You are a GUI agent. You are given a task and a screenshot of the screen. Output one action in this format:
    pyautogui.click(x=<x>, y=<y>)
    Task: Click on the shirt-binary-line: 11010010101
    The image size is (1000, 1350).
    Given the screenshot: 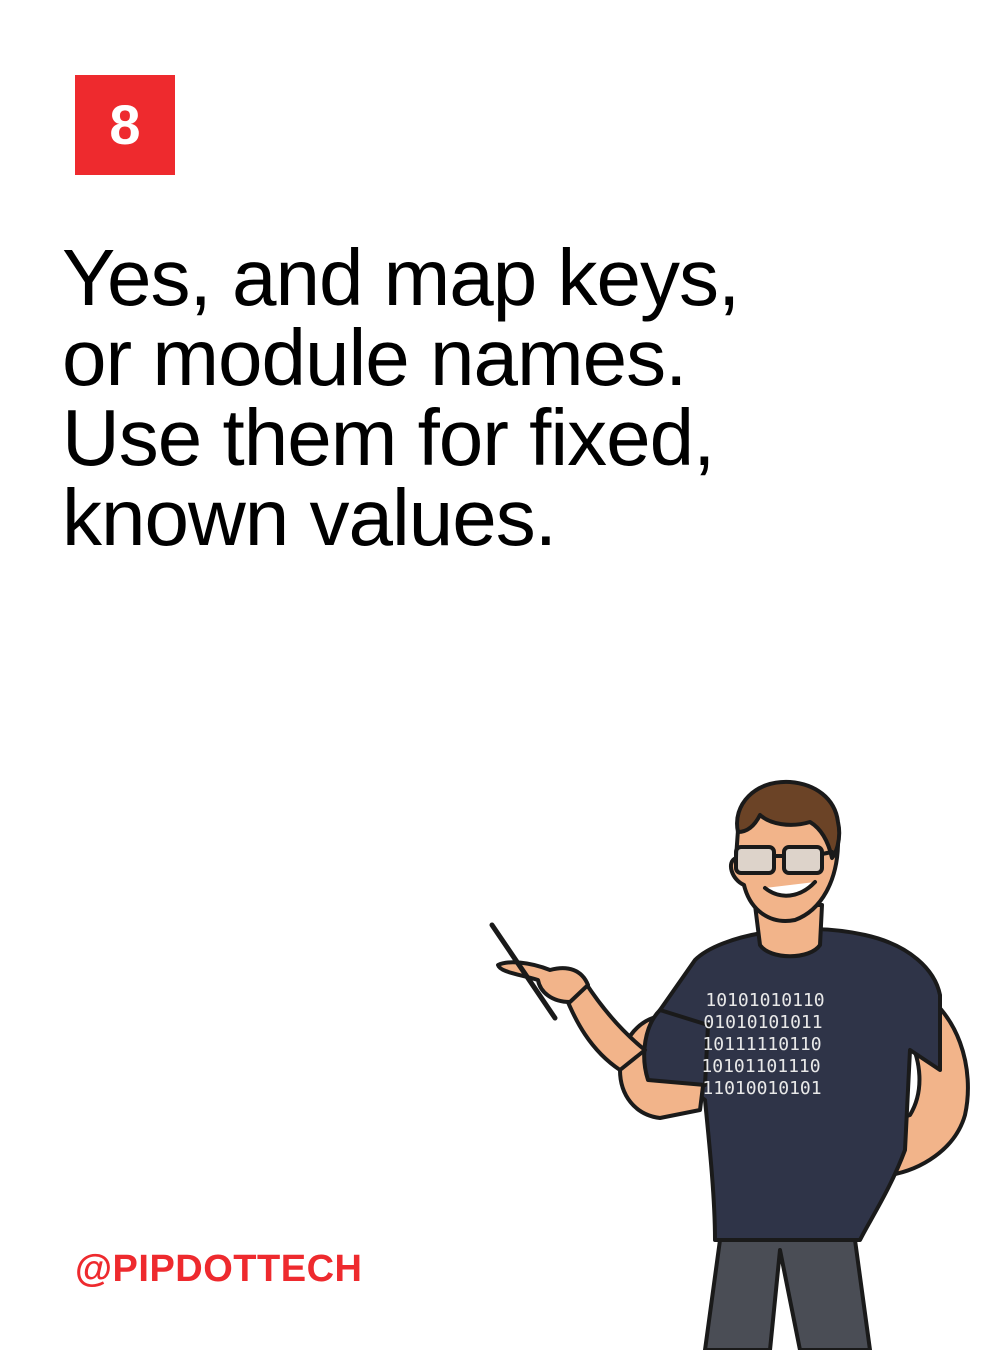 What is the action you would take?
    pyautogui.click(x=761, y=1088)
    